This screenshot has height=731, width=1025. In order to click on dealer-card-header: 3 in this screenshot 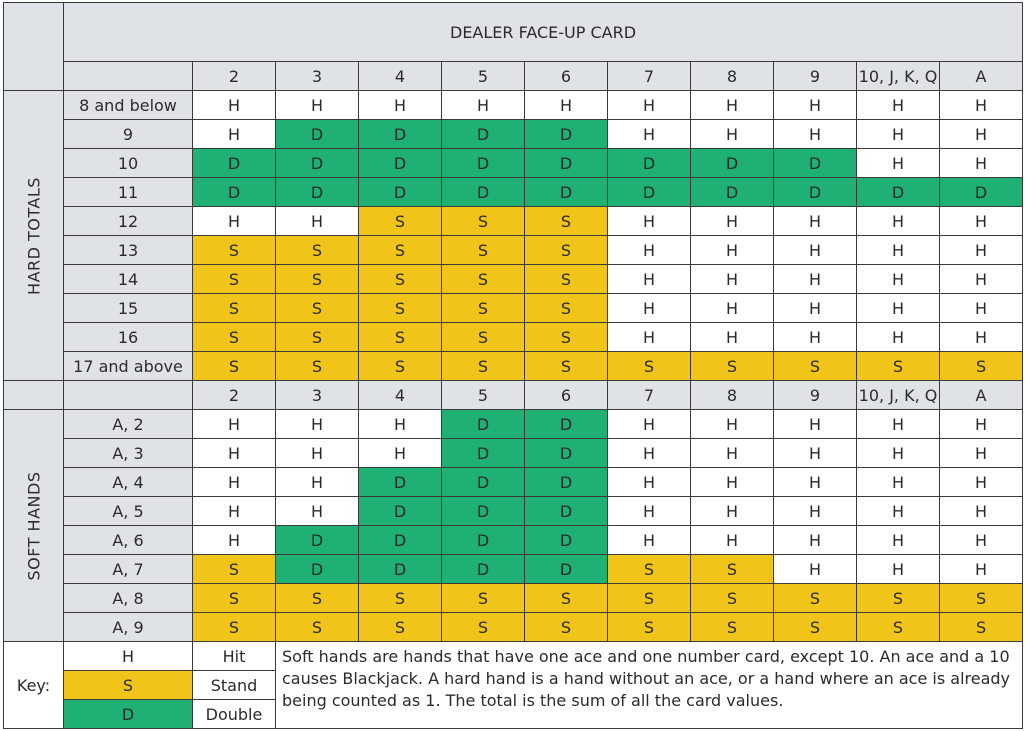, I will do `click(317, 76)`.